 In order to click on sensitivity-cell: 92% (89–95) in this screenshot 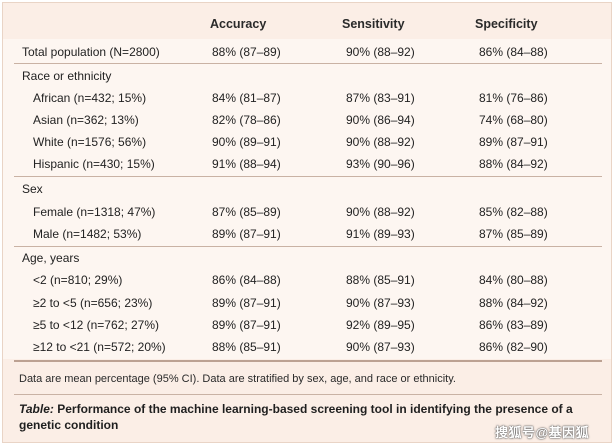, I will do `click(380, 325)`.